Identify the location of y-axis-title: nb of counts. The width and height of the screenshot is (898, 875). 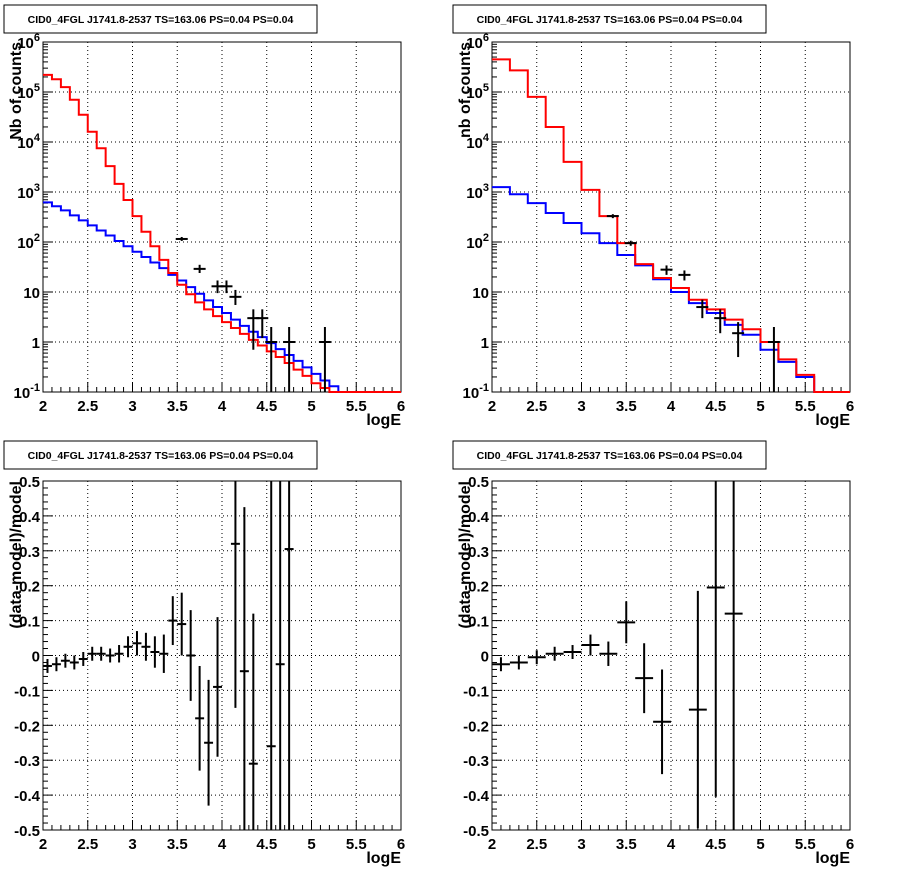
(465, 90).